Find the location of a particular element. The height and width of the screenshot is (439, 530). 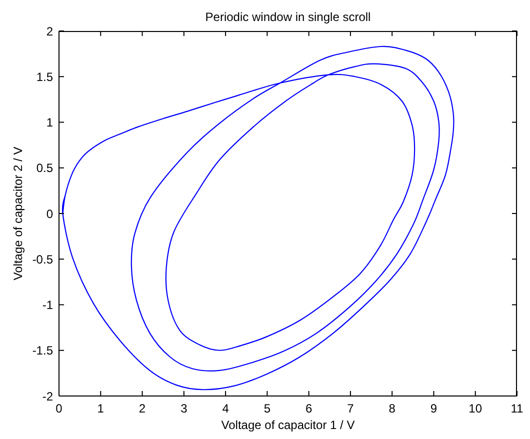

y-tick-label: 1.5 is located at coordinates (45, 77).